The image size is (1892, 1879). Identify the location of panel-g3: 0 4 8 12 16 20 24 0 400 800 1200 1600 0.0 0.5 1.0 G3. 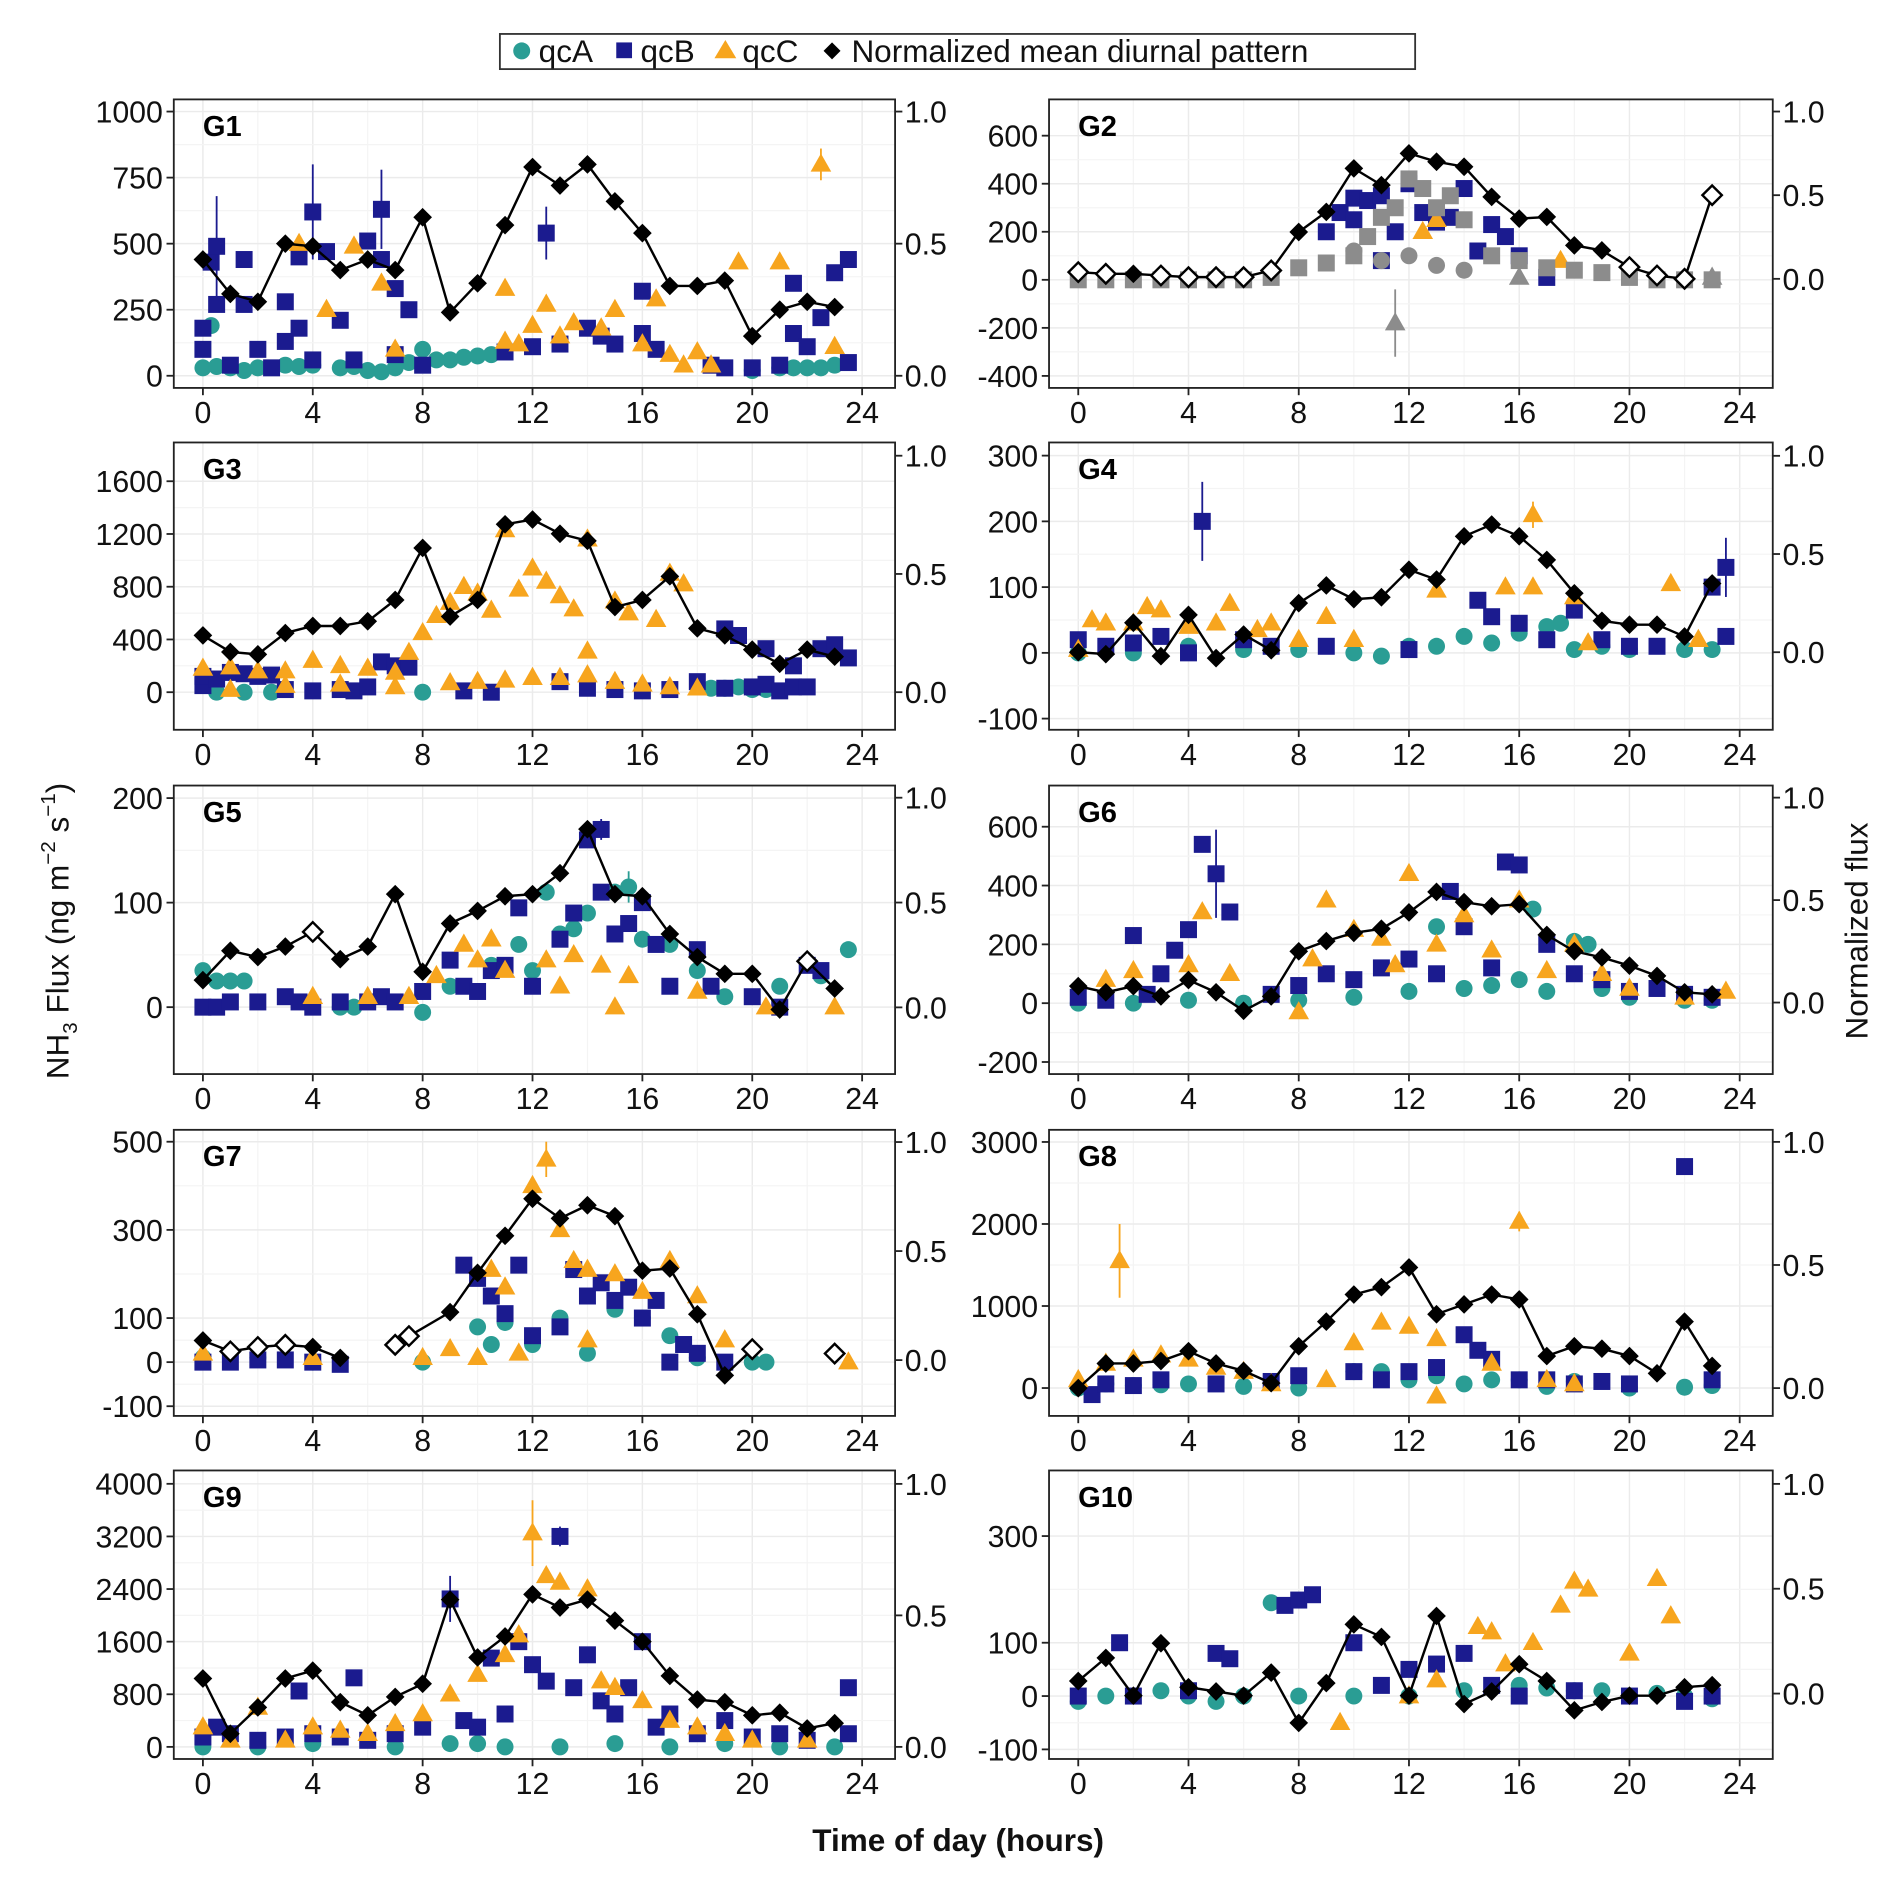
(520, 606).